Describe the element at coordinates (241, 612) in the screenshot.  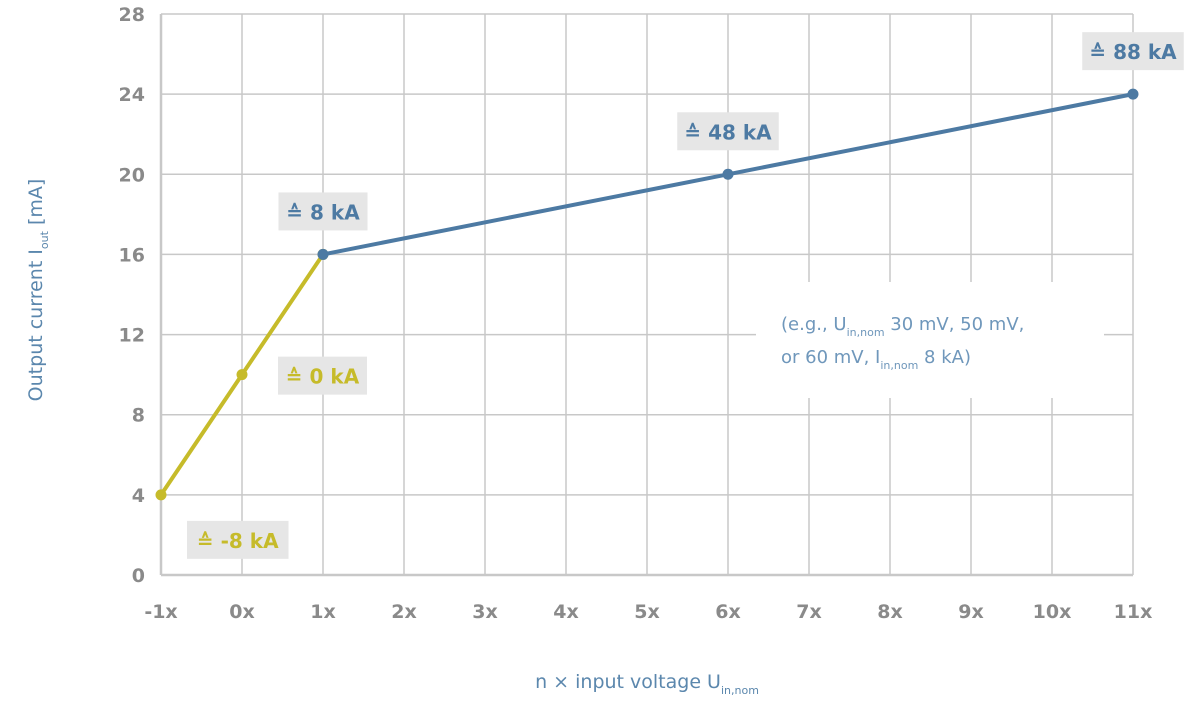
I see `x-tick-label: 0x` at that location.